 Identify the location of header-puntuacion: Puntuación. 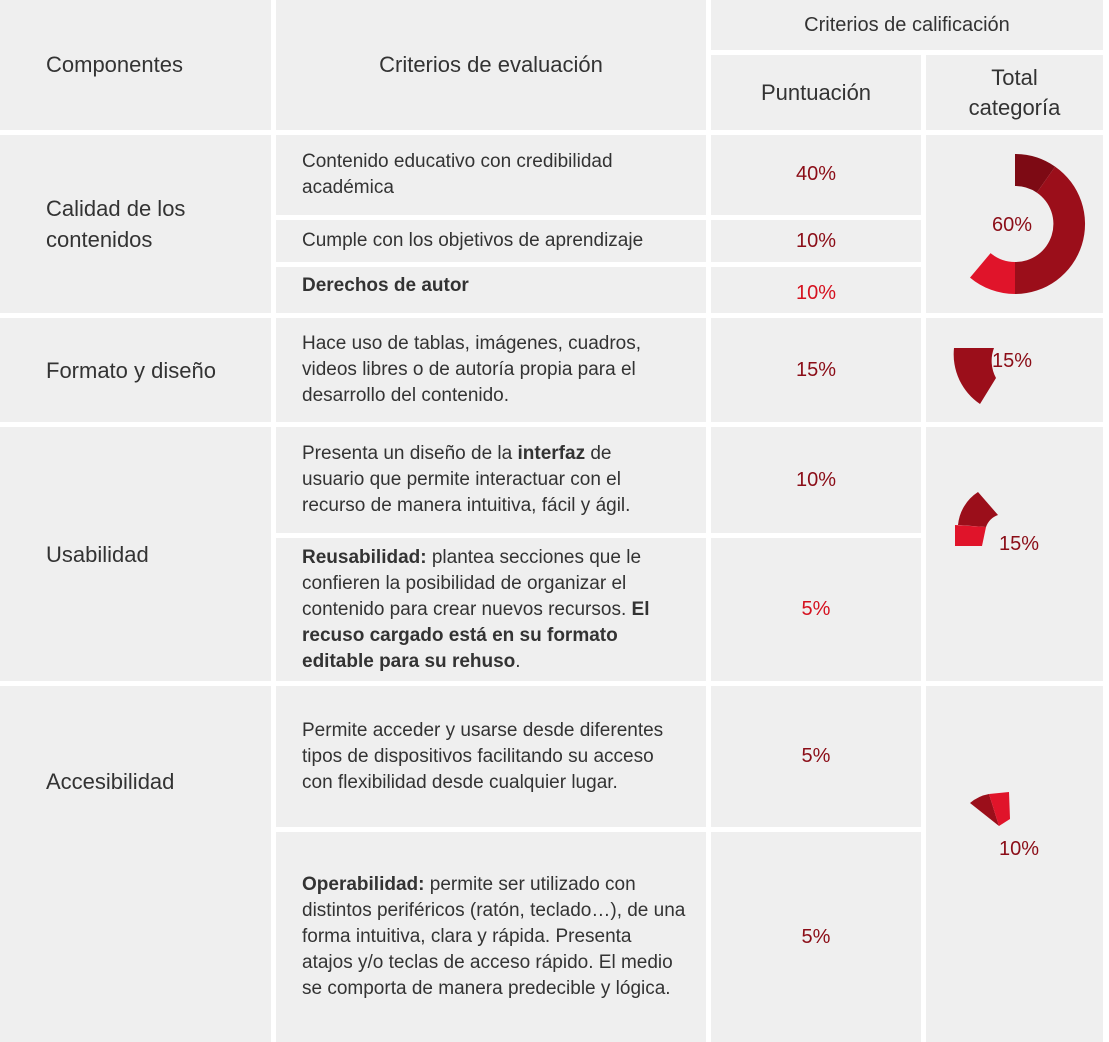
(816, 92).